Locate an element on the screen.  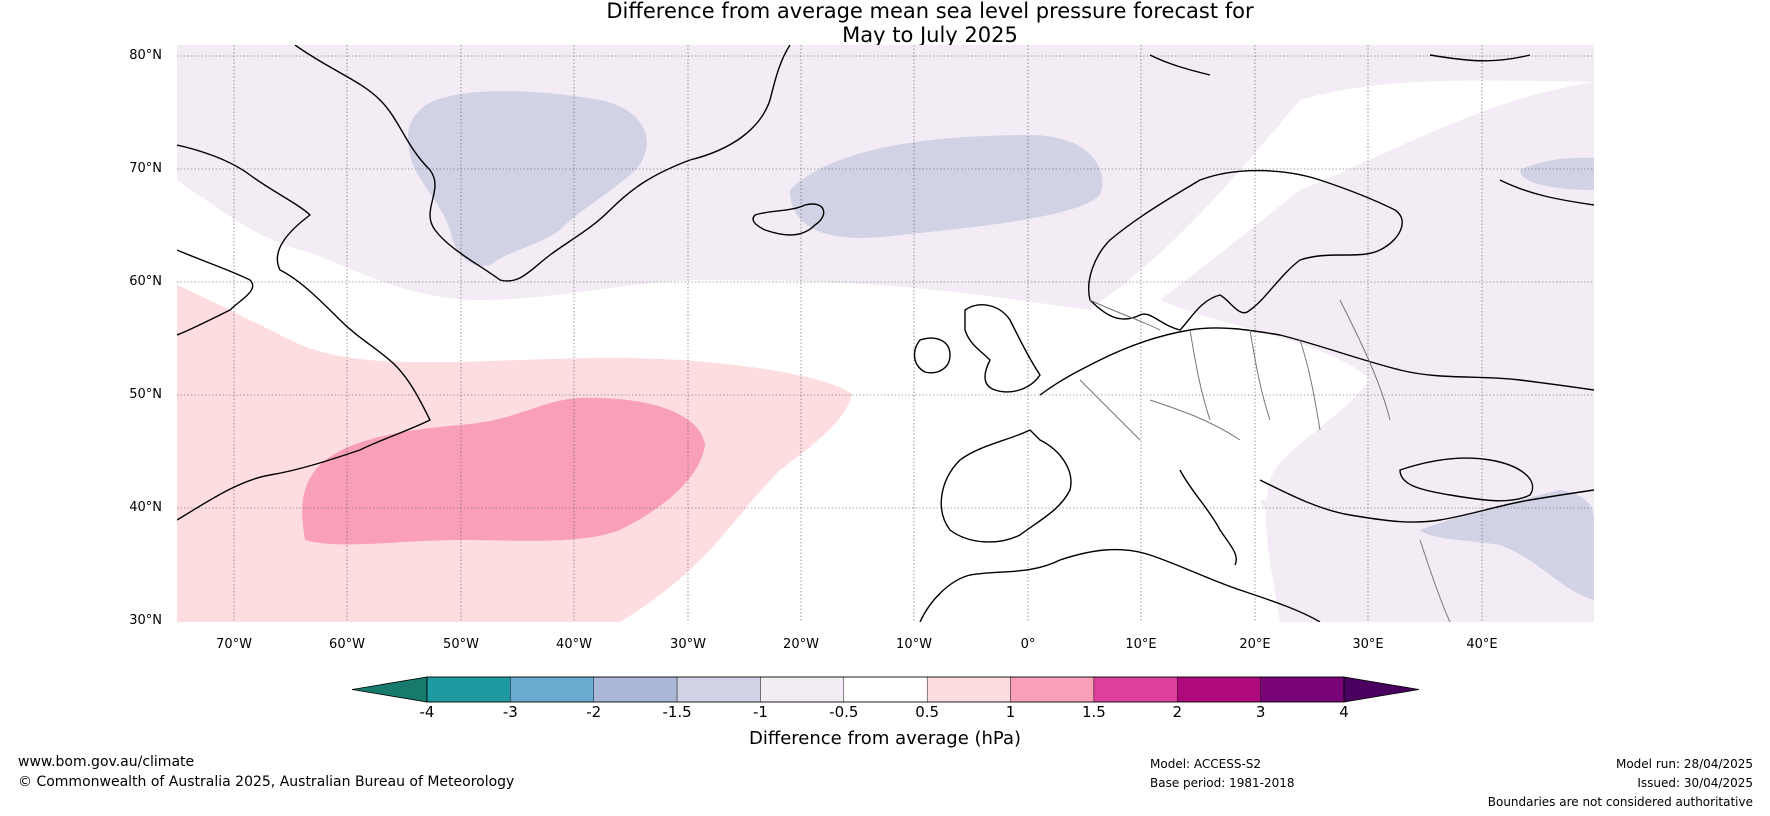
colorbar-tick-label: -1 is located at coordinates (760, 712).